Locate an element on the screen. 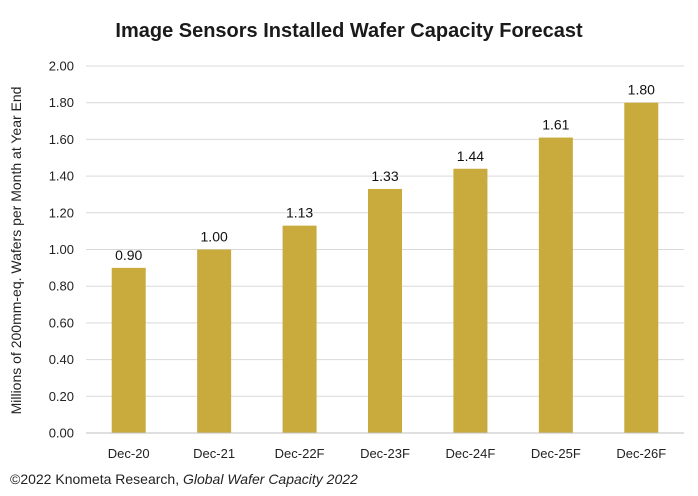 Image resolution: width=698 pixels, height=496 pixels. x-tick-label: Dec-26F is located at coordinates (641, 453).